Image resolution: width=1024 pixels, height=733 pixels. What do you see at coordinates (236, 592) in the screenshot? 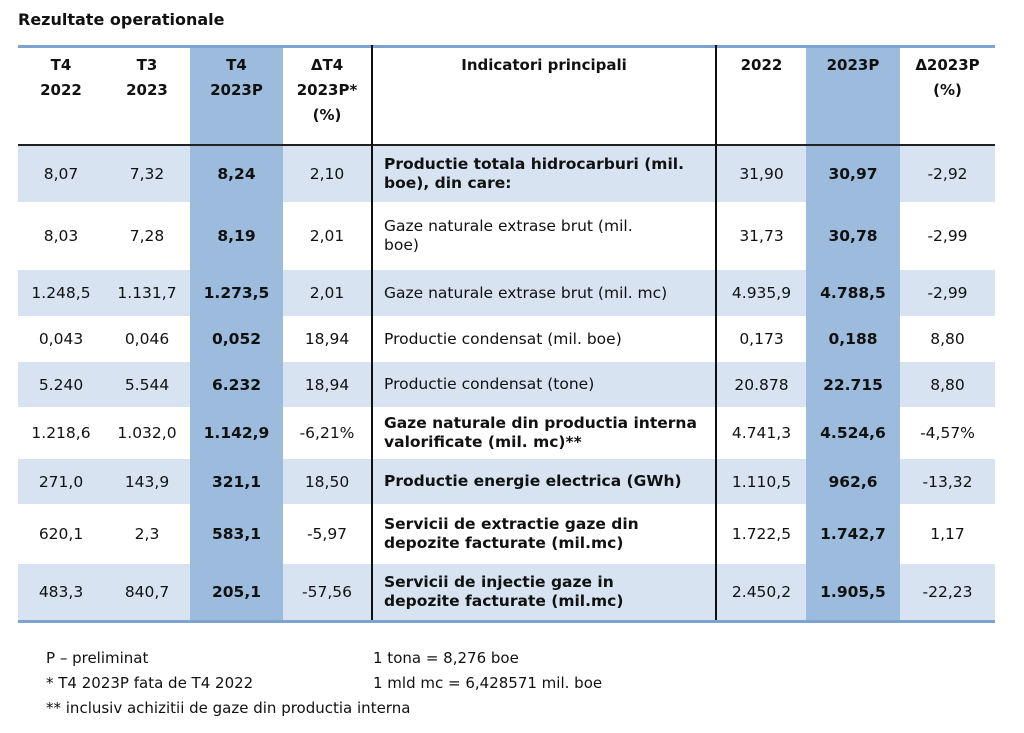
I see `cell-t4-2023p: 205,1` at bounding box center [236, 592].